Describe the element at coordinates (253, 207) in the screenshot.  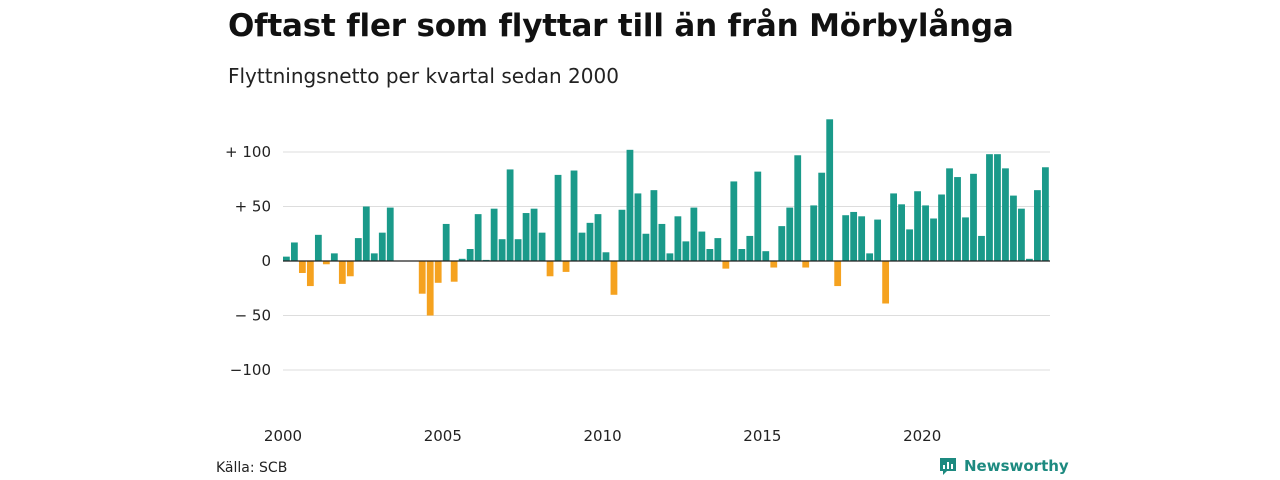
I see `y-tick-label: + 50` at that location.